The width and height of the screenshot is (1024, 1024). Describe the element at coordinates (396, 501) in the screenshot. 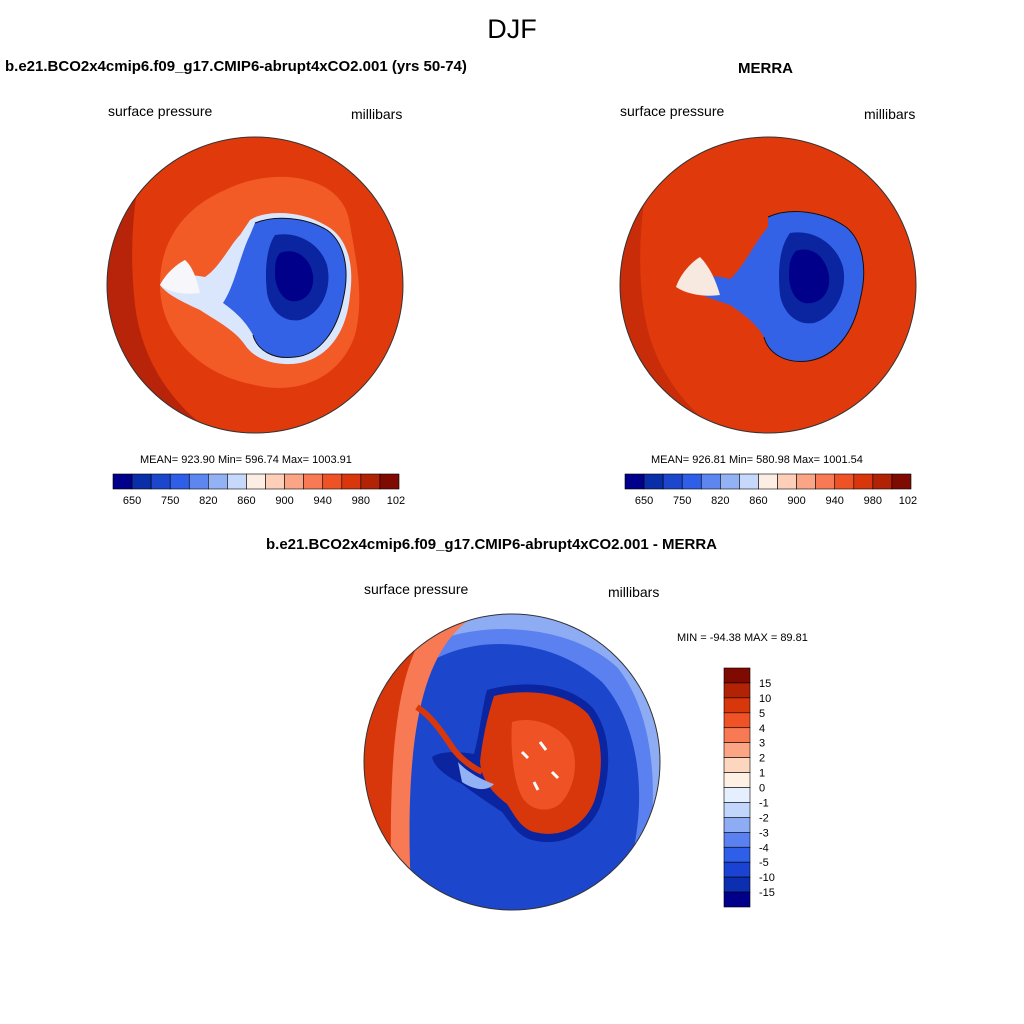

I see `colorbar-model-tick-label: 1020` at that location.